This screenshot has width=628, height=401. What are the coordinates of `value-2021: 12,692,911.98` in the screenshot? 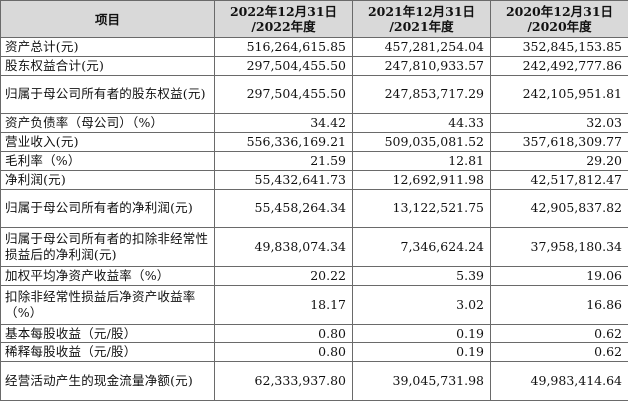 It's located at (421, 179).